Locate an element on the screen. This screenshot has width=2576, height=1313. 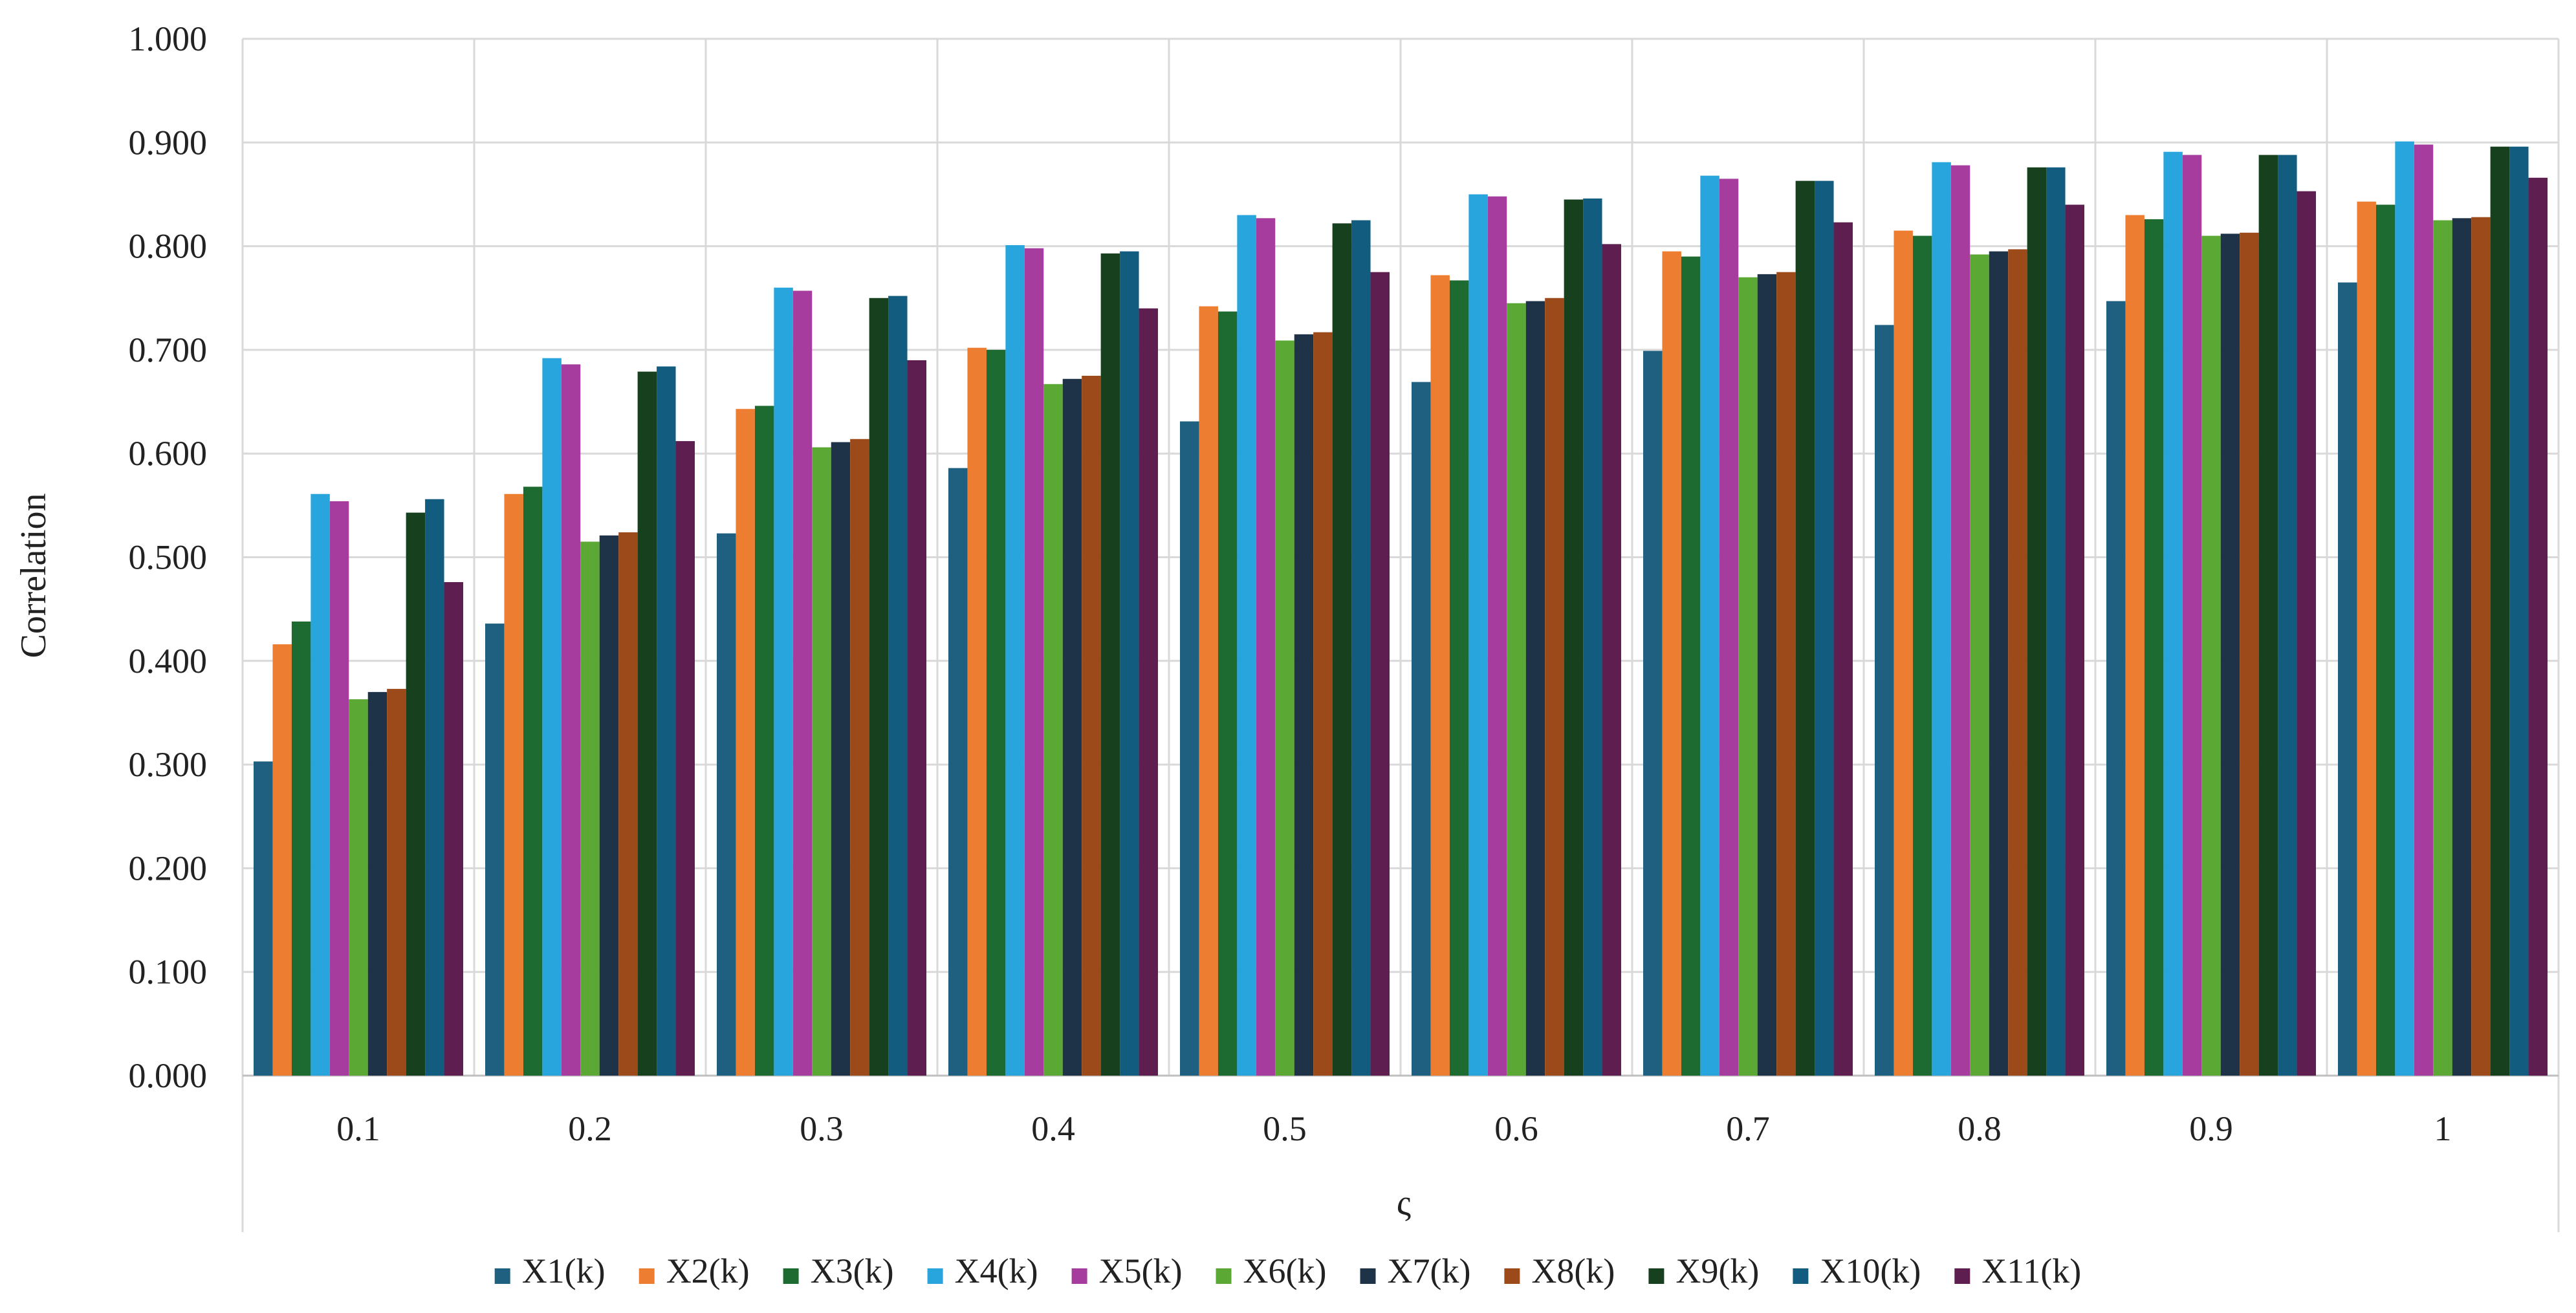
x-tick-label: 0.4 is located at coordinates (1053, 1128).